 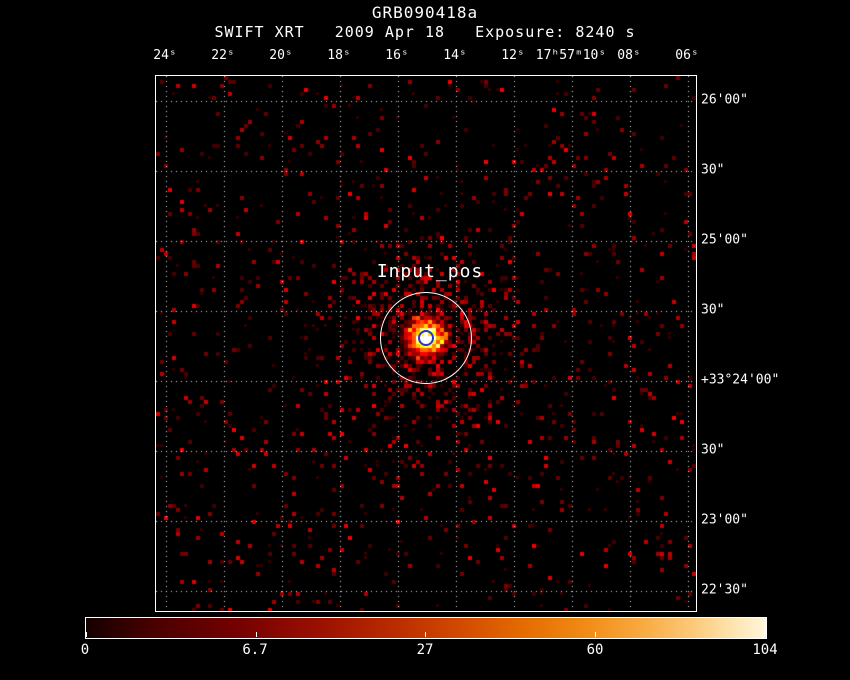 I want to click on x-tick-label: 20ˢ, so click(x=281, y=55).